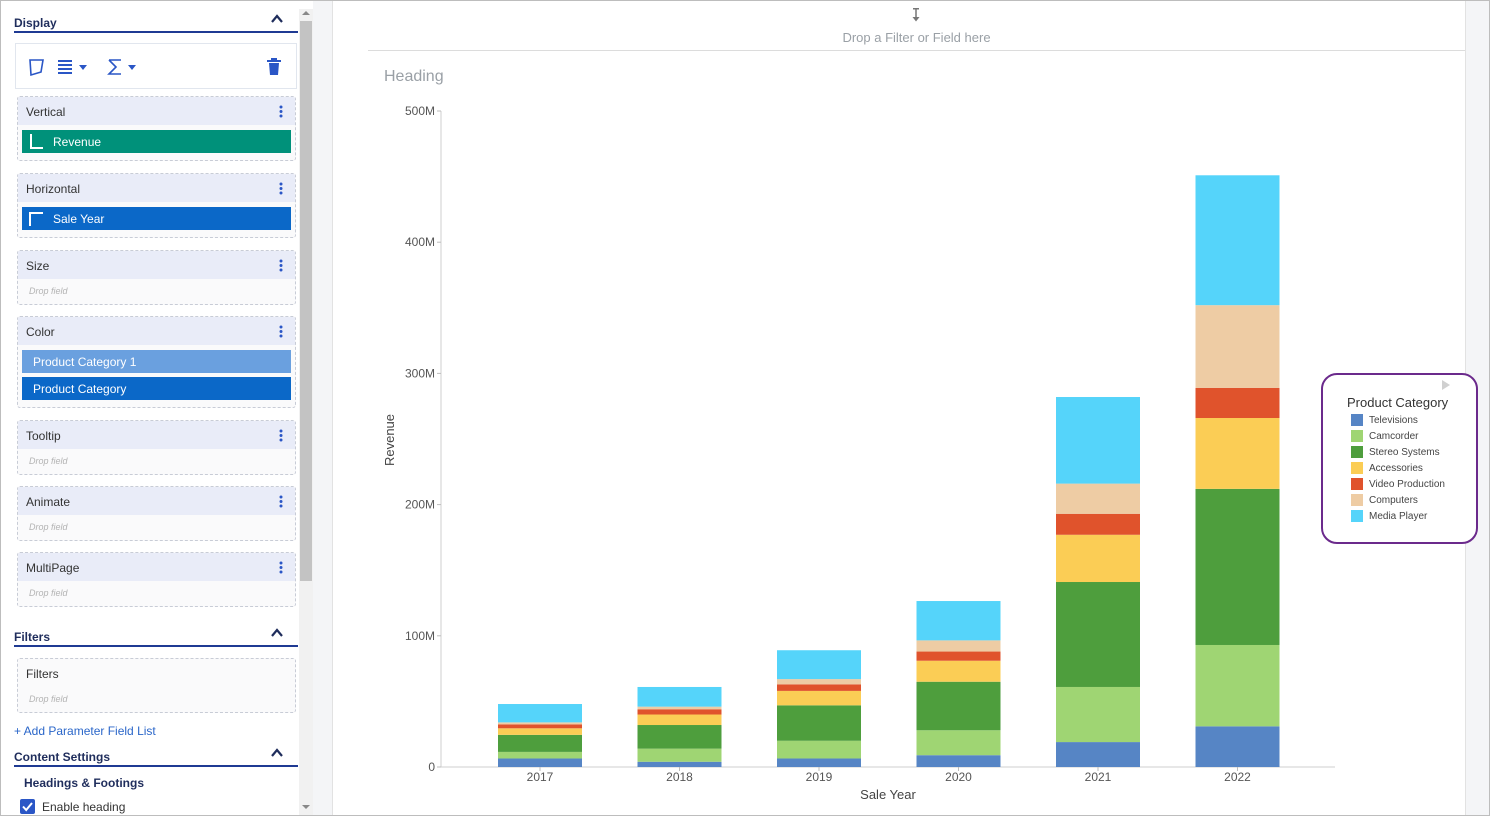 The width and height of the screenshot is (1490, 816). I want to click on sale-year-field-chip: Sale Year, so click(156, 218).